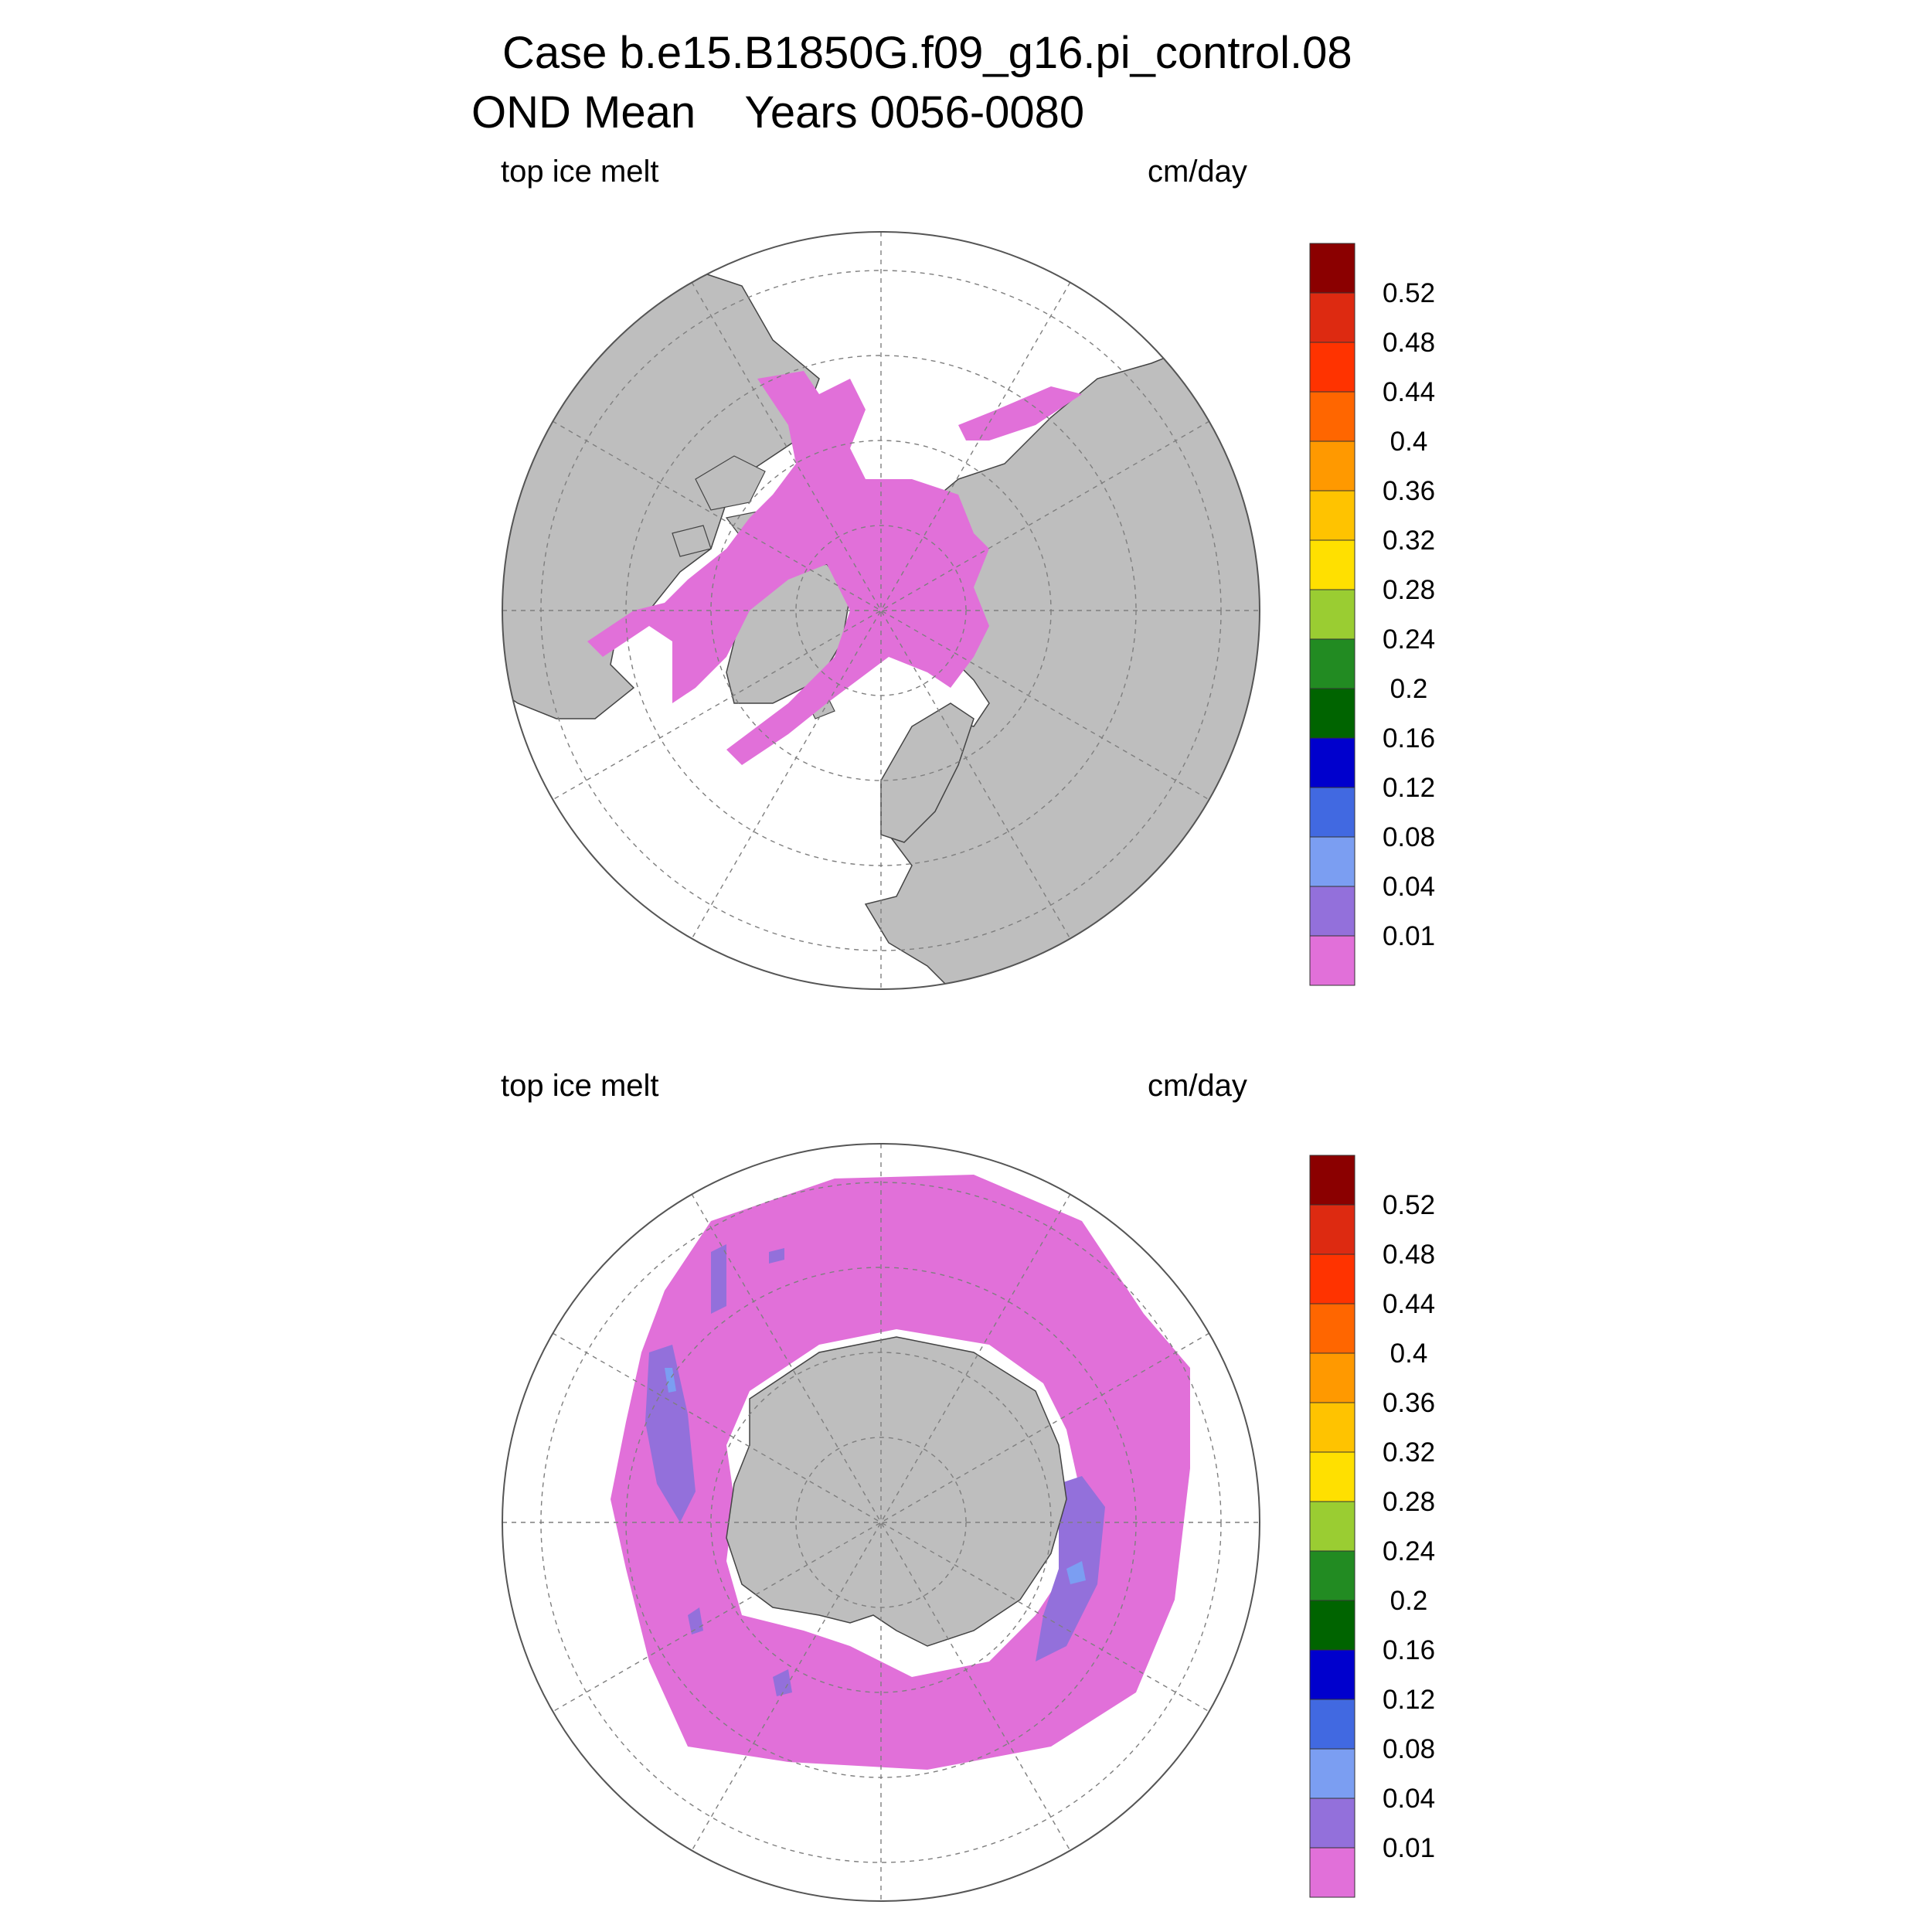 Image resolution: width=1932 pixels, height=1932 pixels. I want to click on north-colorbar-label: 0.28, so click(1409, 590).